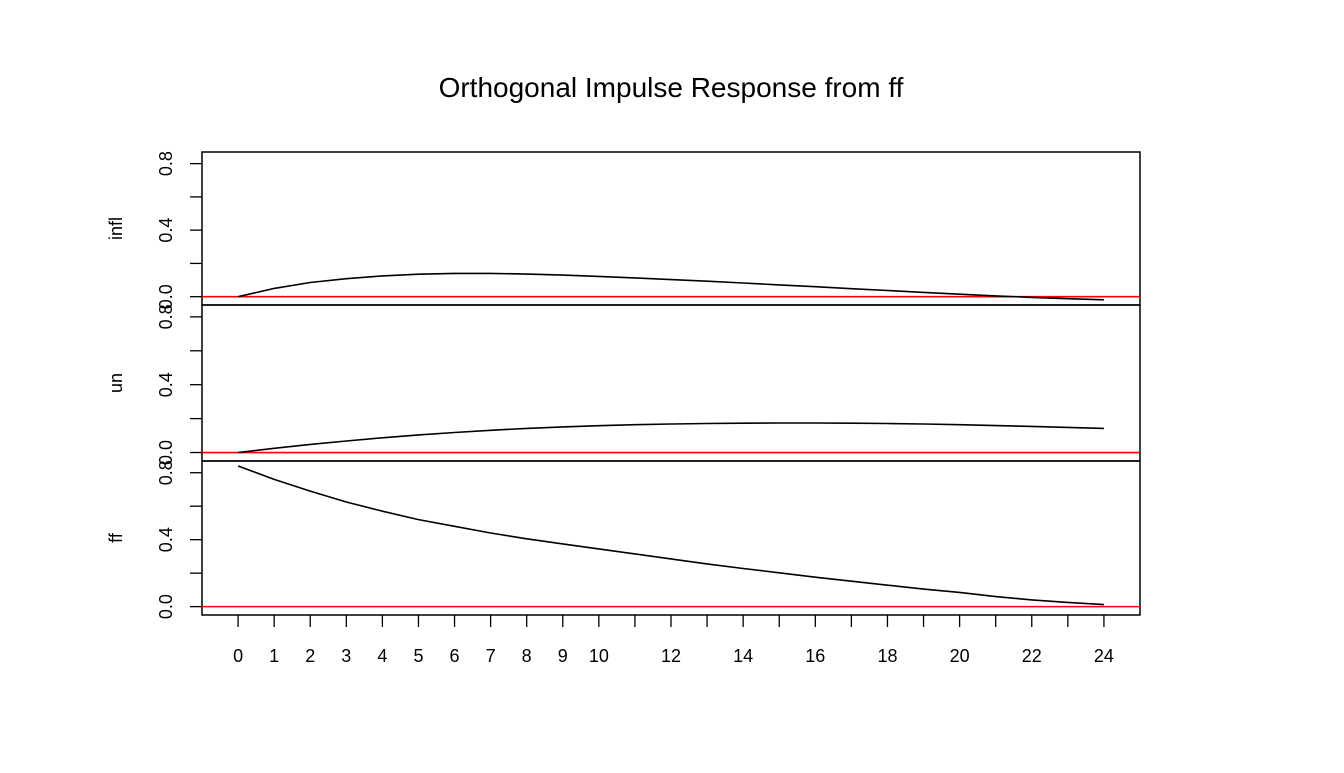  What do you see at coordinates (346, 656) in the screenshot?
I see `x-tick-label: 3` at bounding box center [346, 656].